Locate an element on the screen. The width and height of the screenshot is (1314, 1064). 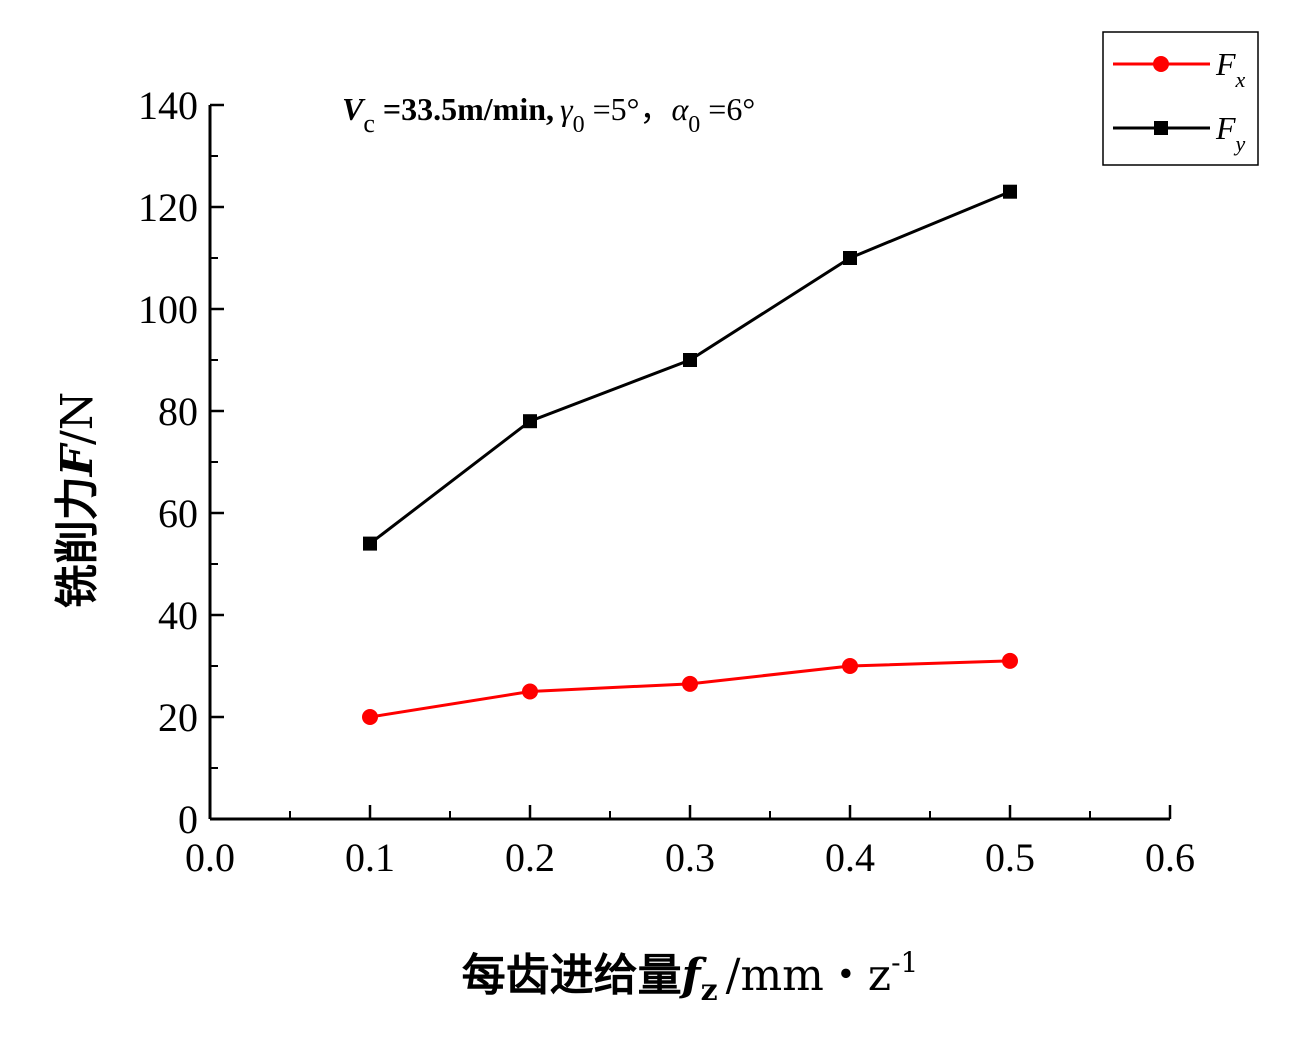
y-tick-label: 0 is located at coordinates (188, 819).